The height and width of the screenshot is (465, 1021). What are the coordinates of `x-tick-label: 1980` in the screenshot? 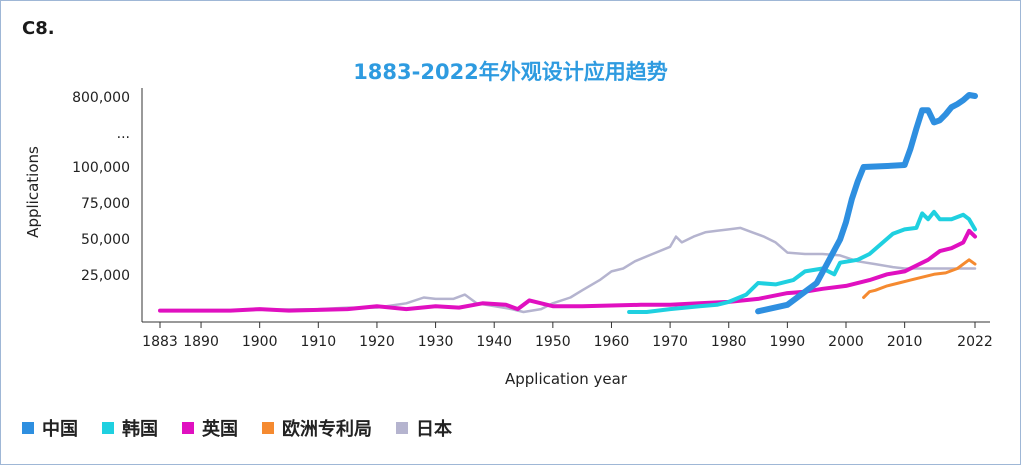 It's located at (729, 342).